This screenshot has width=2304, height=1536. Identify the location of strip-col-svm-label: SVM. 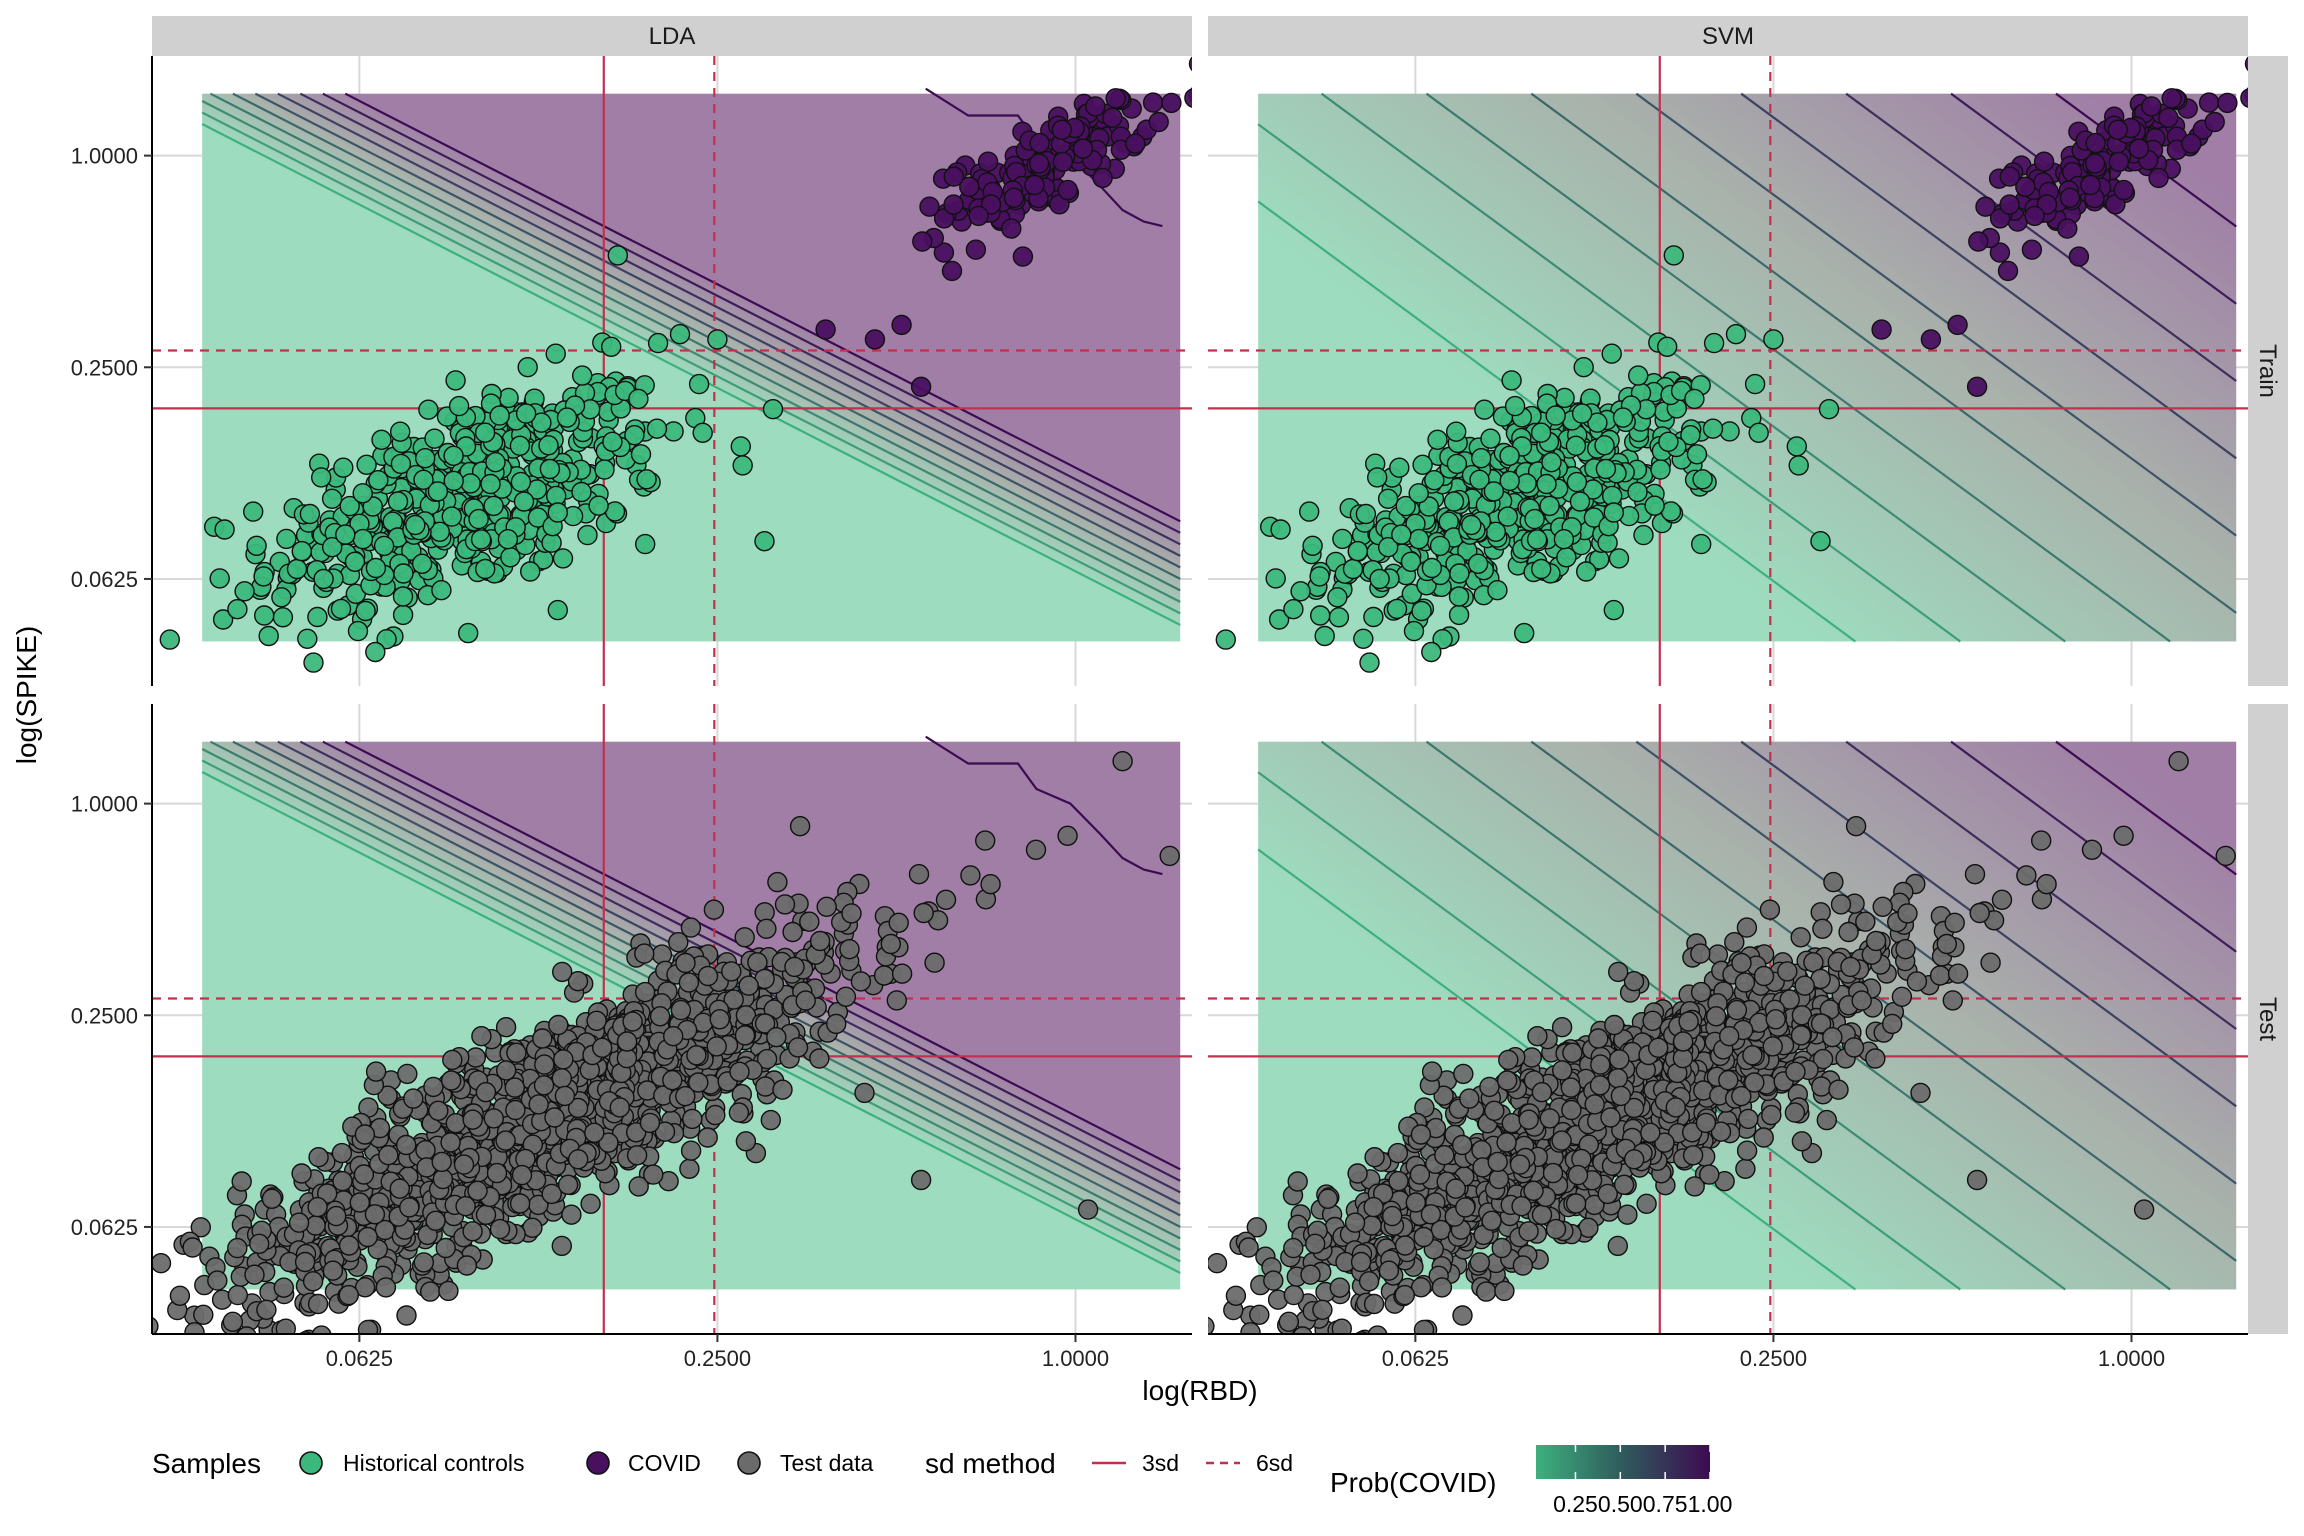
(1728, 36).